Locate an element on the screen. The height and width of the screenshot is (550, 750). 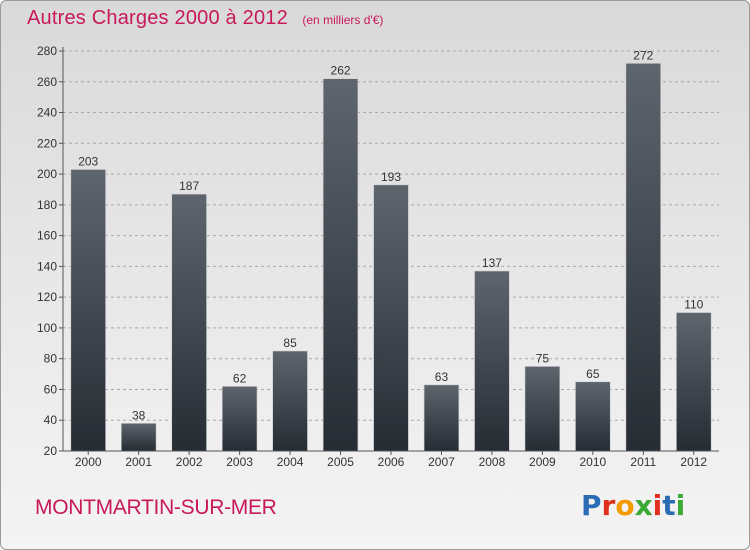
logo-letter: t is located at coordinates (669, 505).